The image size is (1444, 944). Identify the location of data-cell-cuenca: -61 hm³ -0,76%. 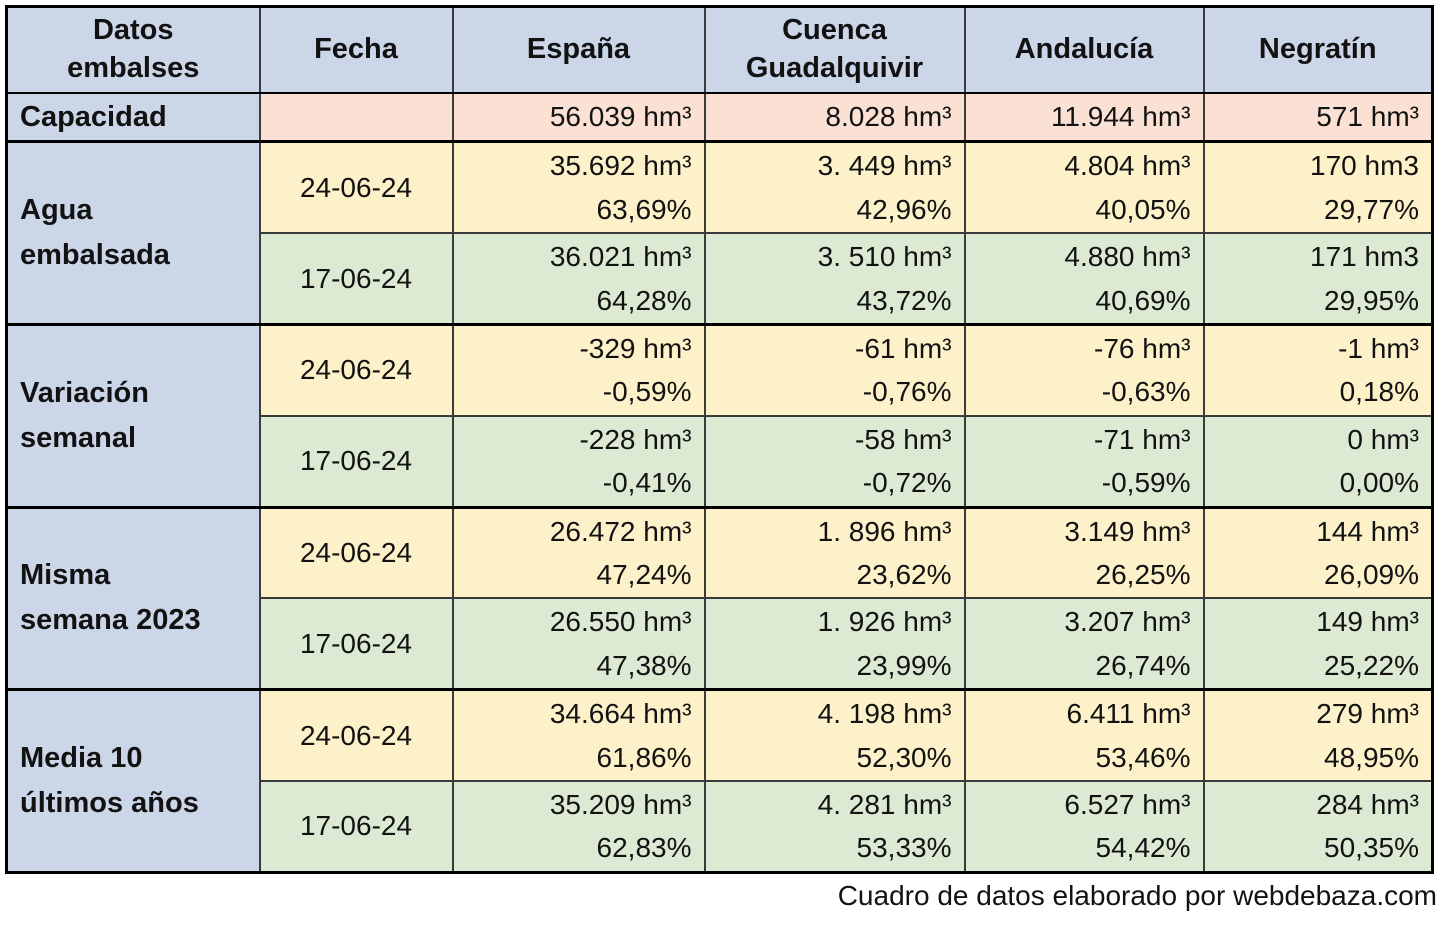
(834, 369).